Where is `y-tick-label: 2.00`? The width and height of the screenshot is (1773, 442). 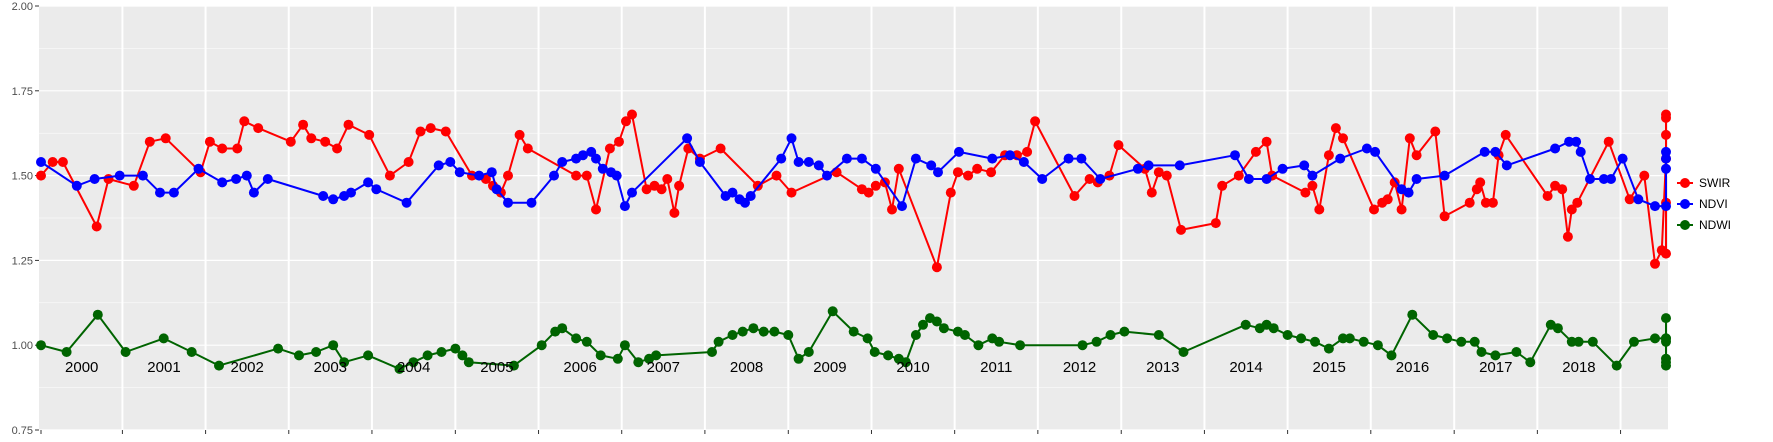 y-tick-label: 2.00 is located at coordinates (22, 7).